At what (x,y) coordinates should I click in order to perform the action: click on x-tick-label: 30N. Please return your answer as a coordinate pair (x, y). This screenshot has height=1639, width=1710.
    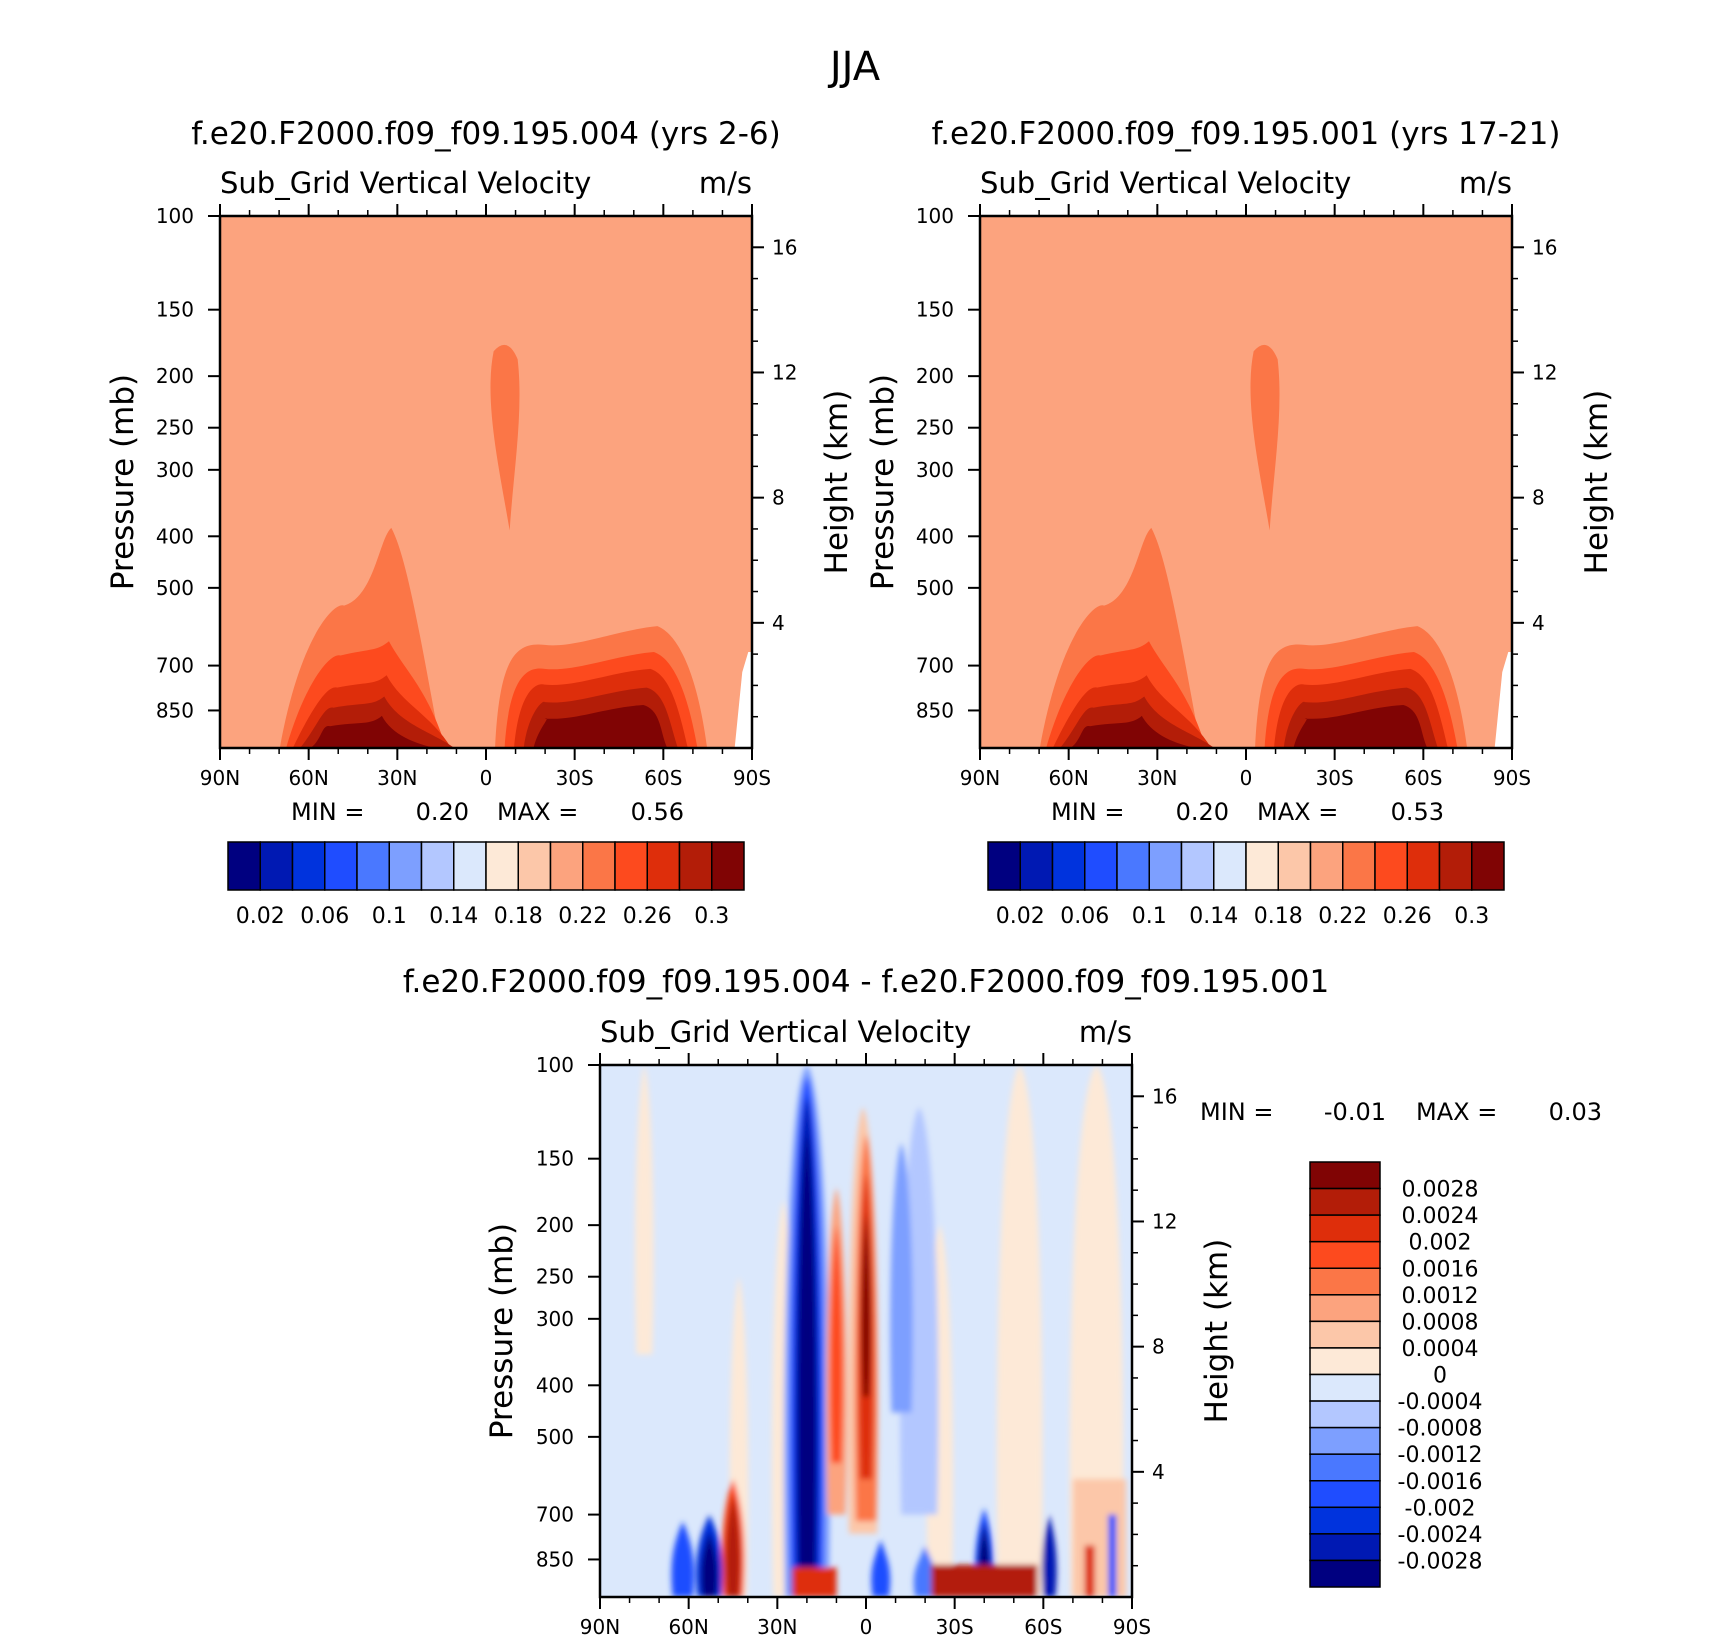
    Looking at the image, I should click on (397, 778).